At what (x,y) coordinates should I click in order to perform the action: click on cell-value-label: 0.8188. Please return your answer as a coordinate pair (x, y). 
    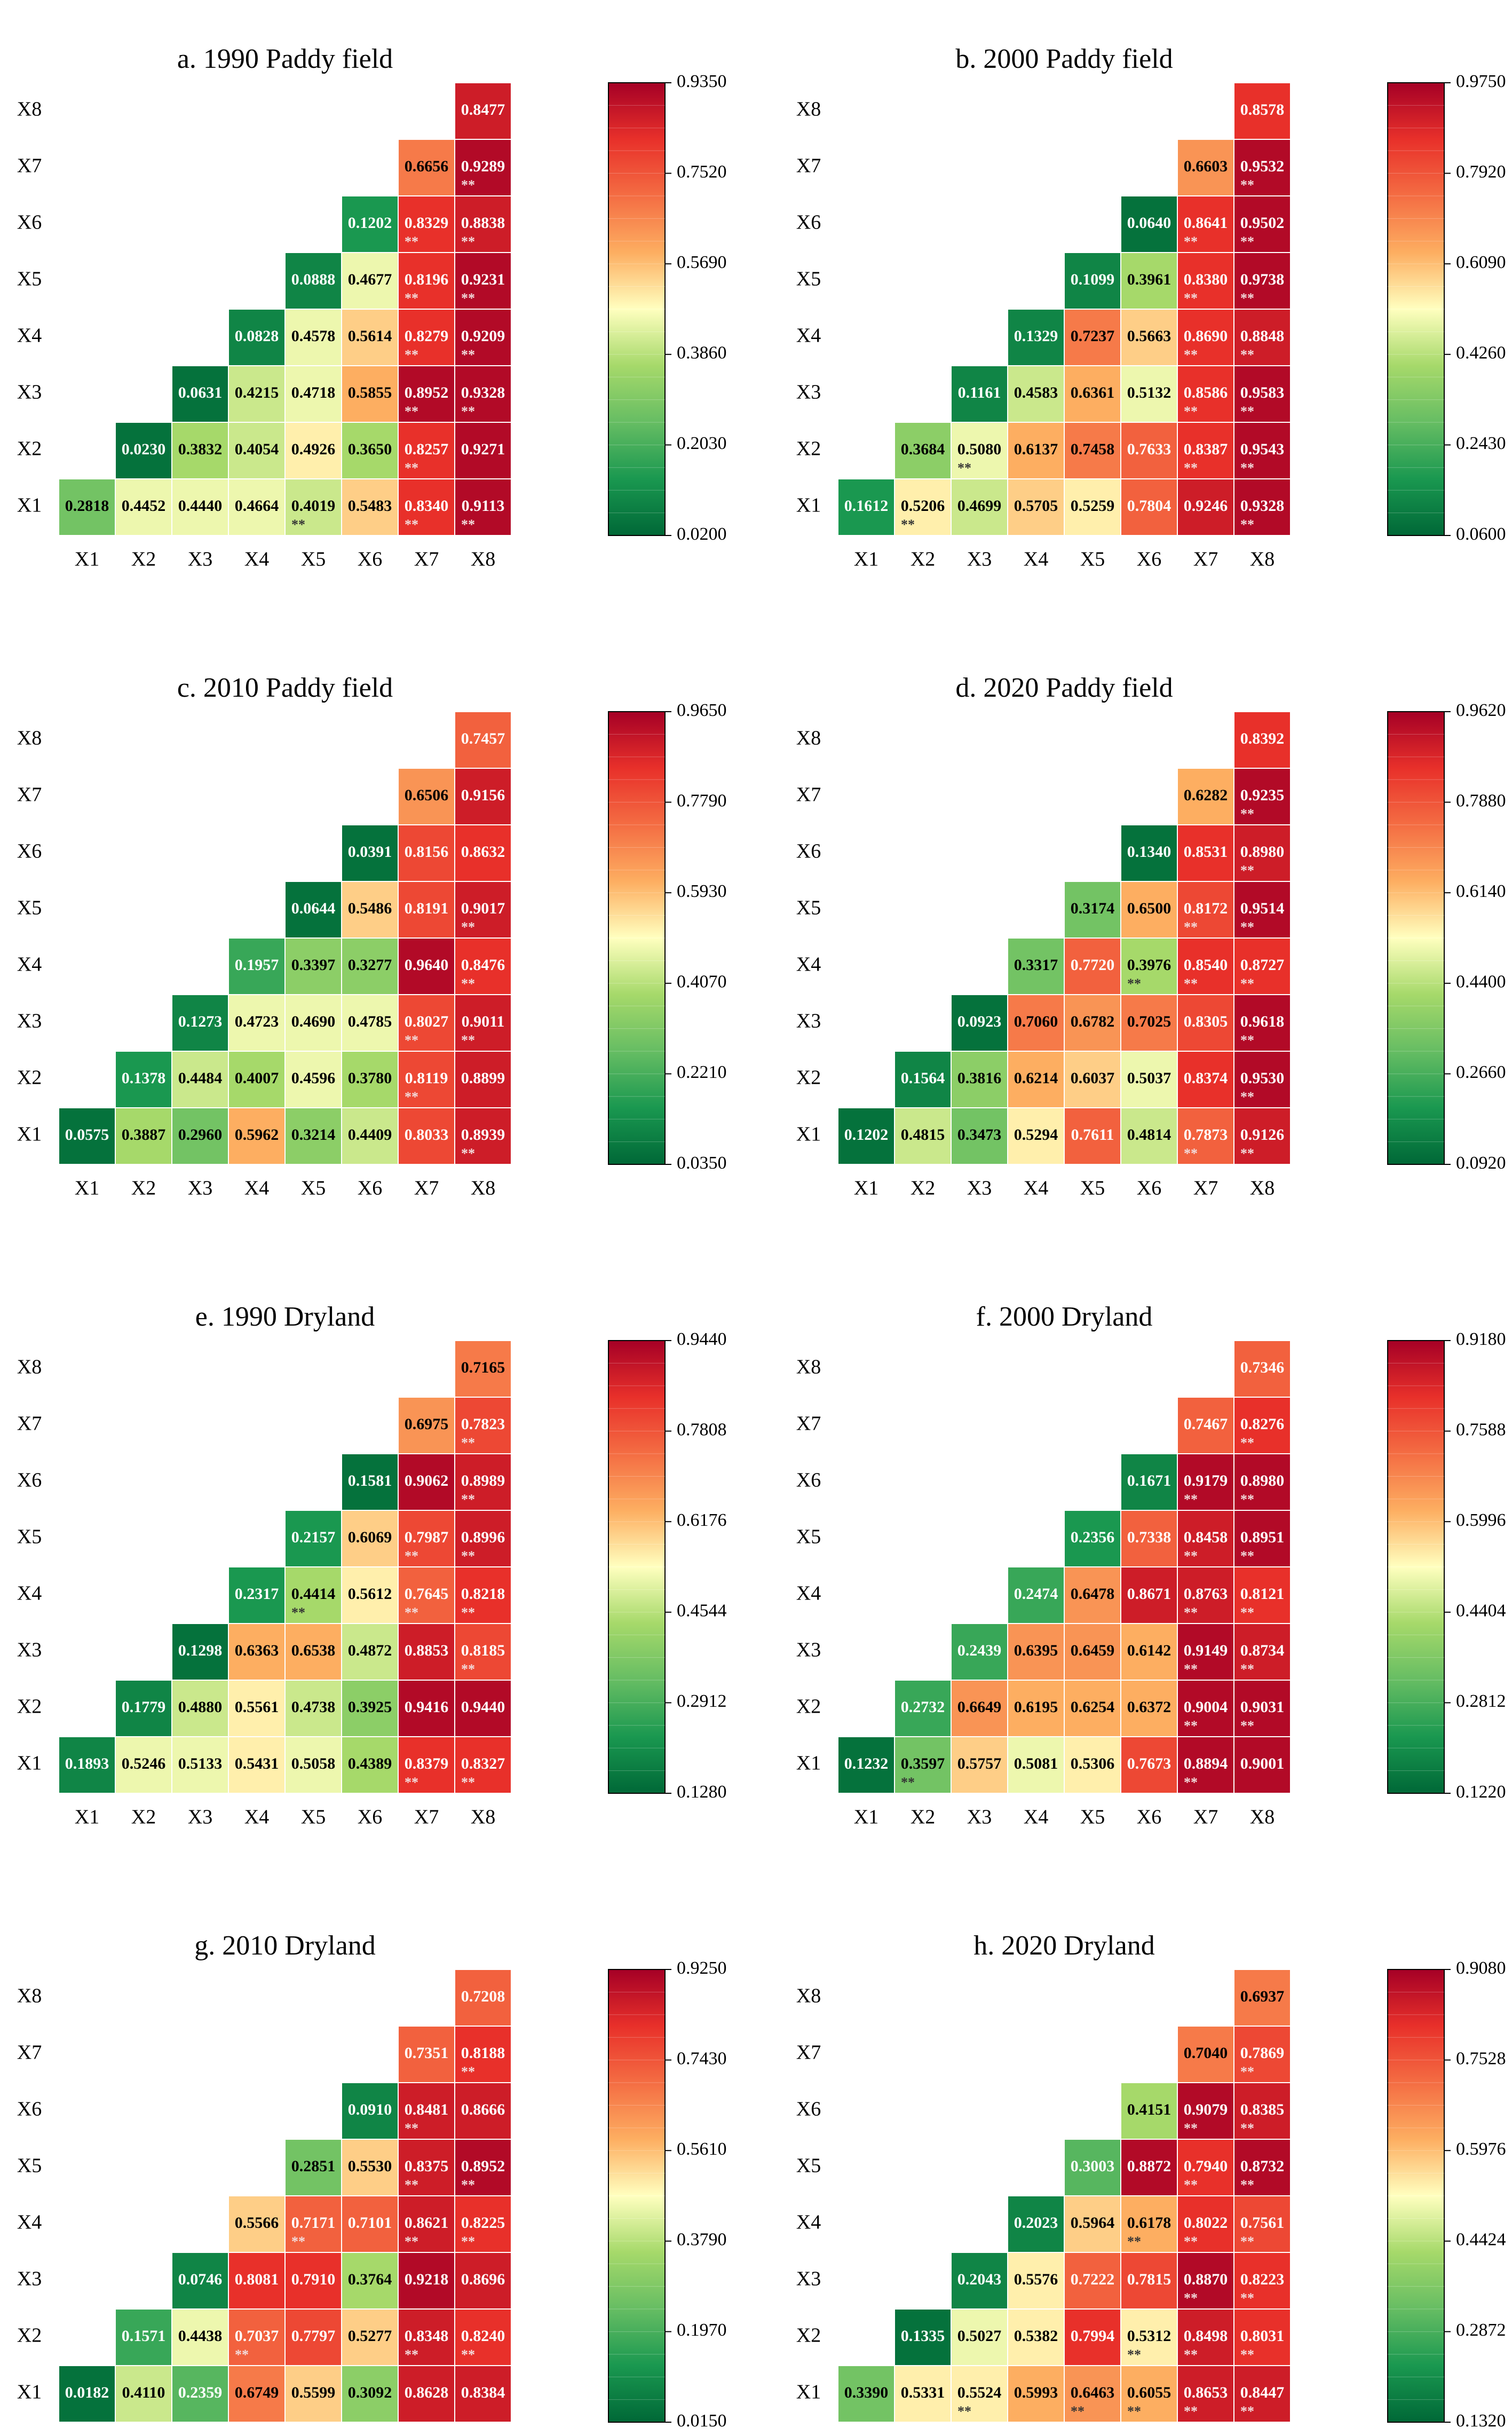
    Looking at the image, I should click on (483, 2053).